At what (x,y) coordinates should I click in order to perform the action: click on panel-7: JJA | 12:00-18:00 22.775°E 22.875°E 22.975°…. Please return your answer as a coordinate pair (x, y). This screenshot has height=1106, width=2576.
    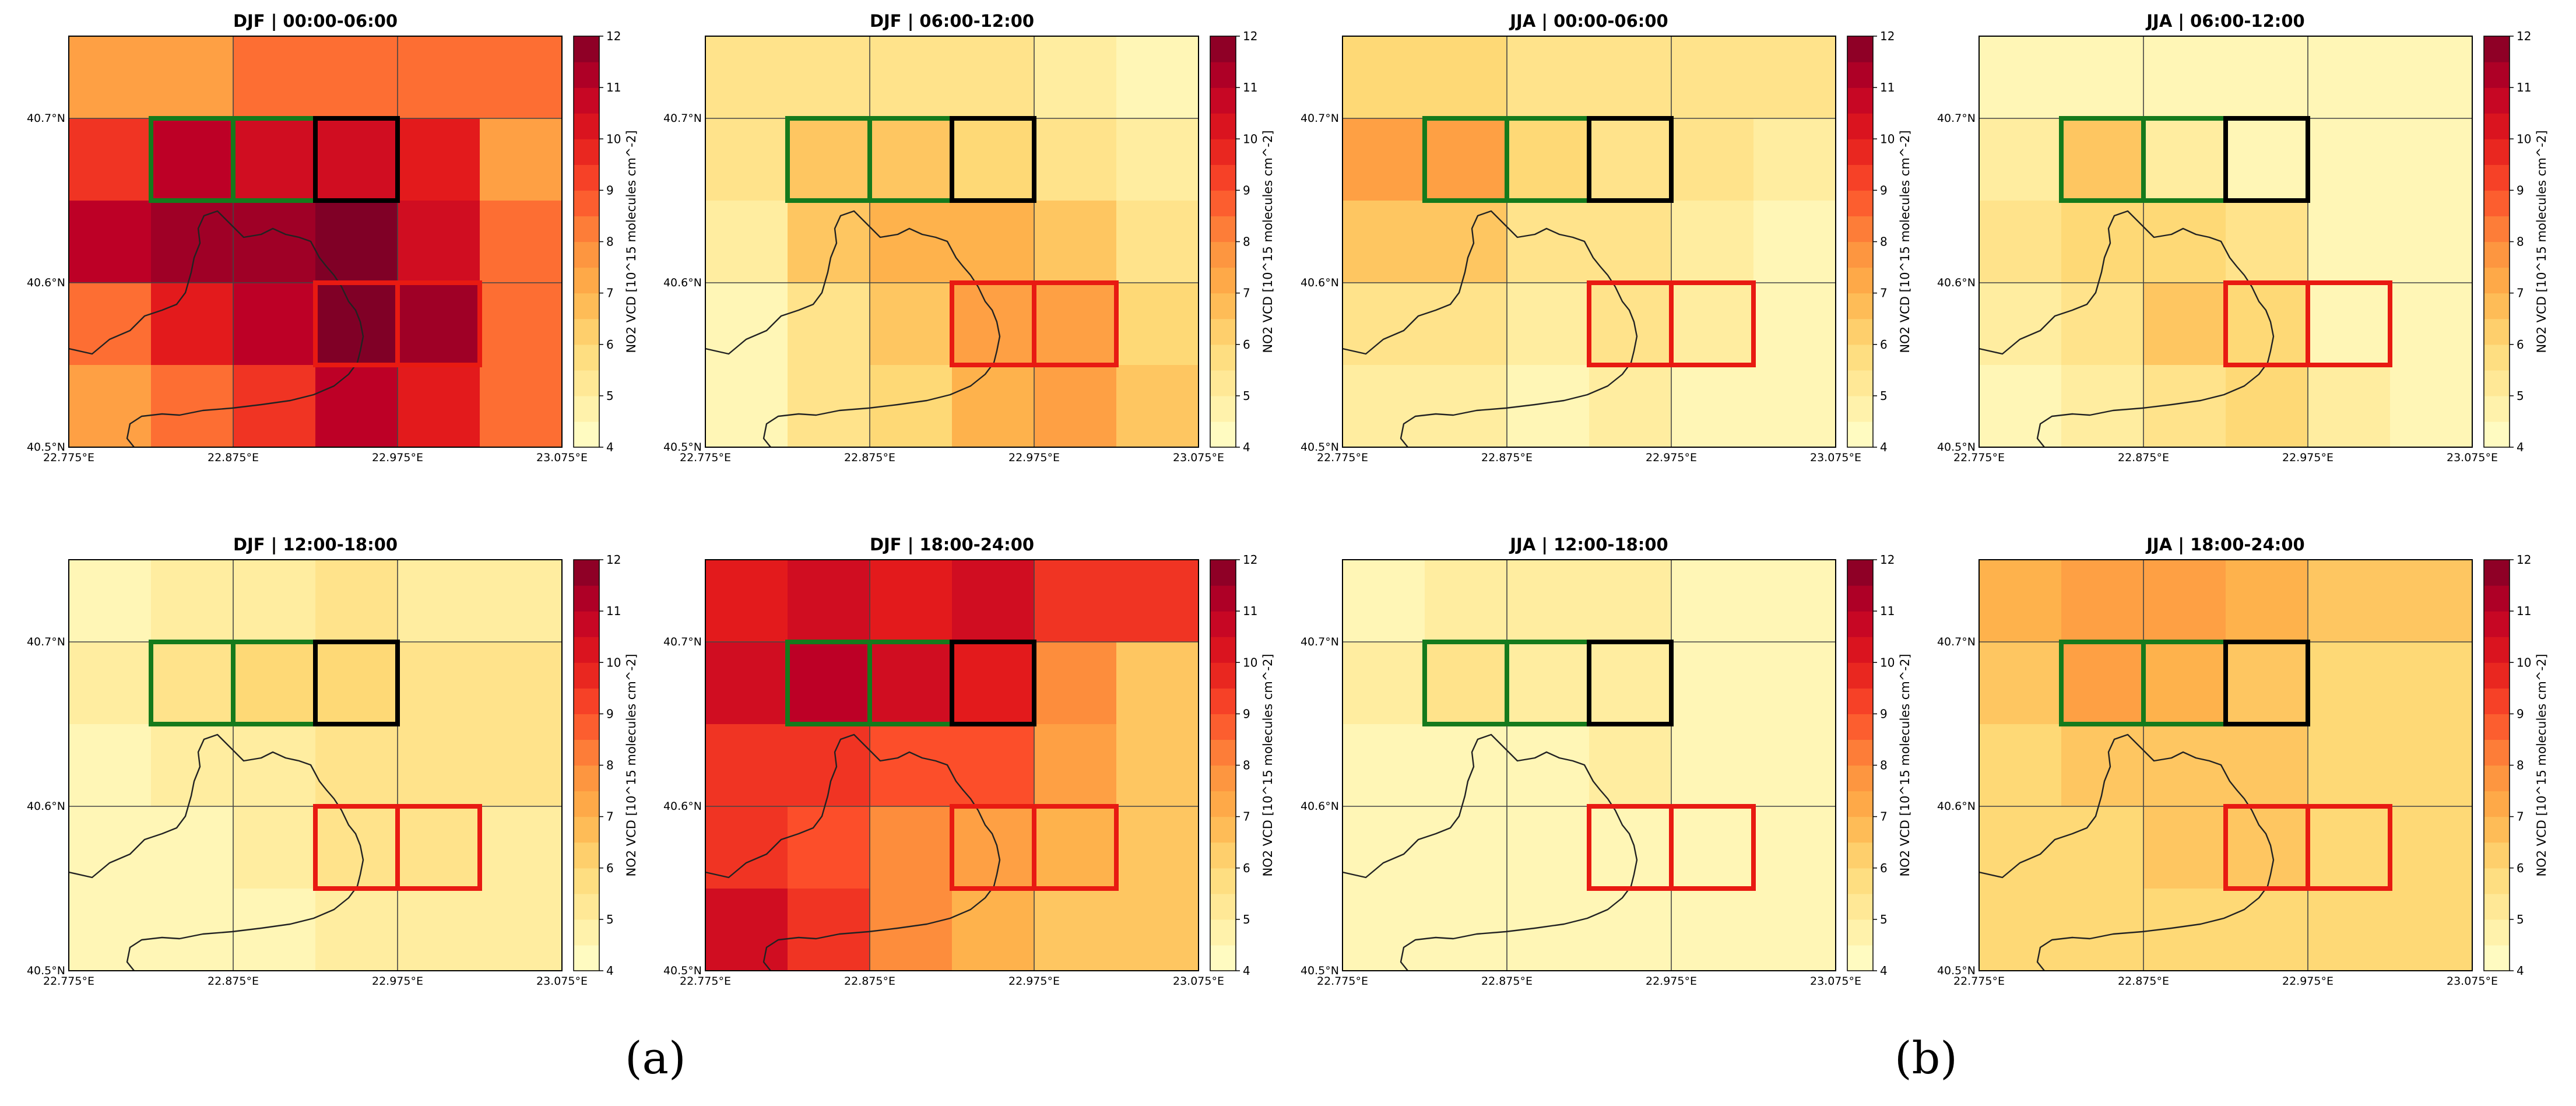
    Looking at the image, I should click on (1606, 761).